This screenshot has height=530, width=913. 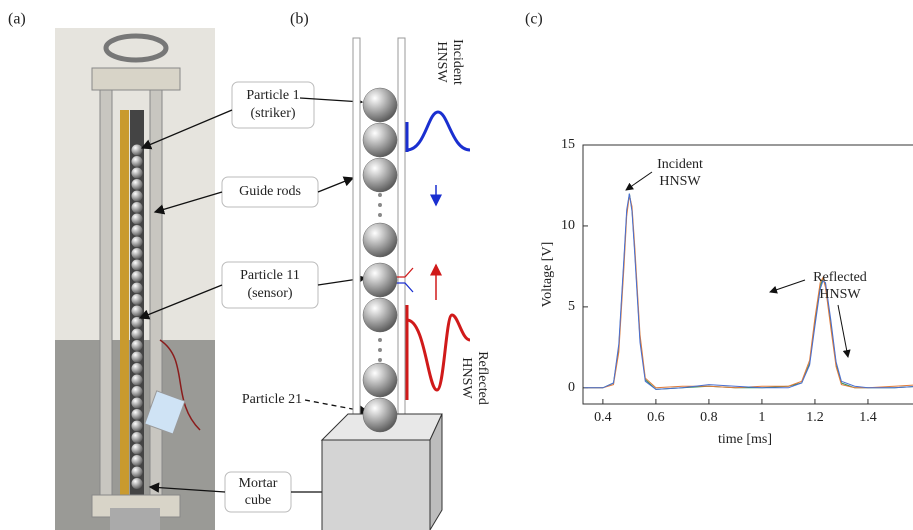 I want to click on diagram-balls, so click(x=380, y=260).